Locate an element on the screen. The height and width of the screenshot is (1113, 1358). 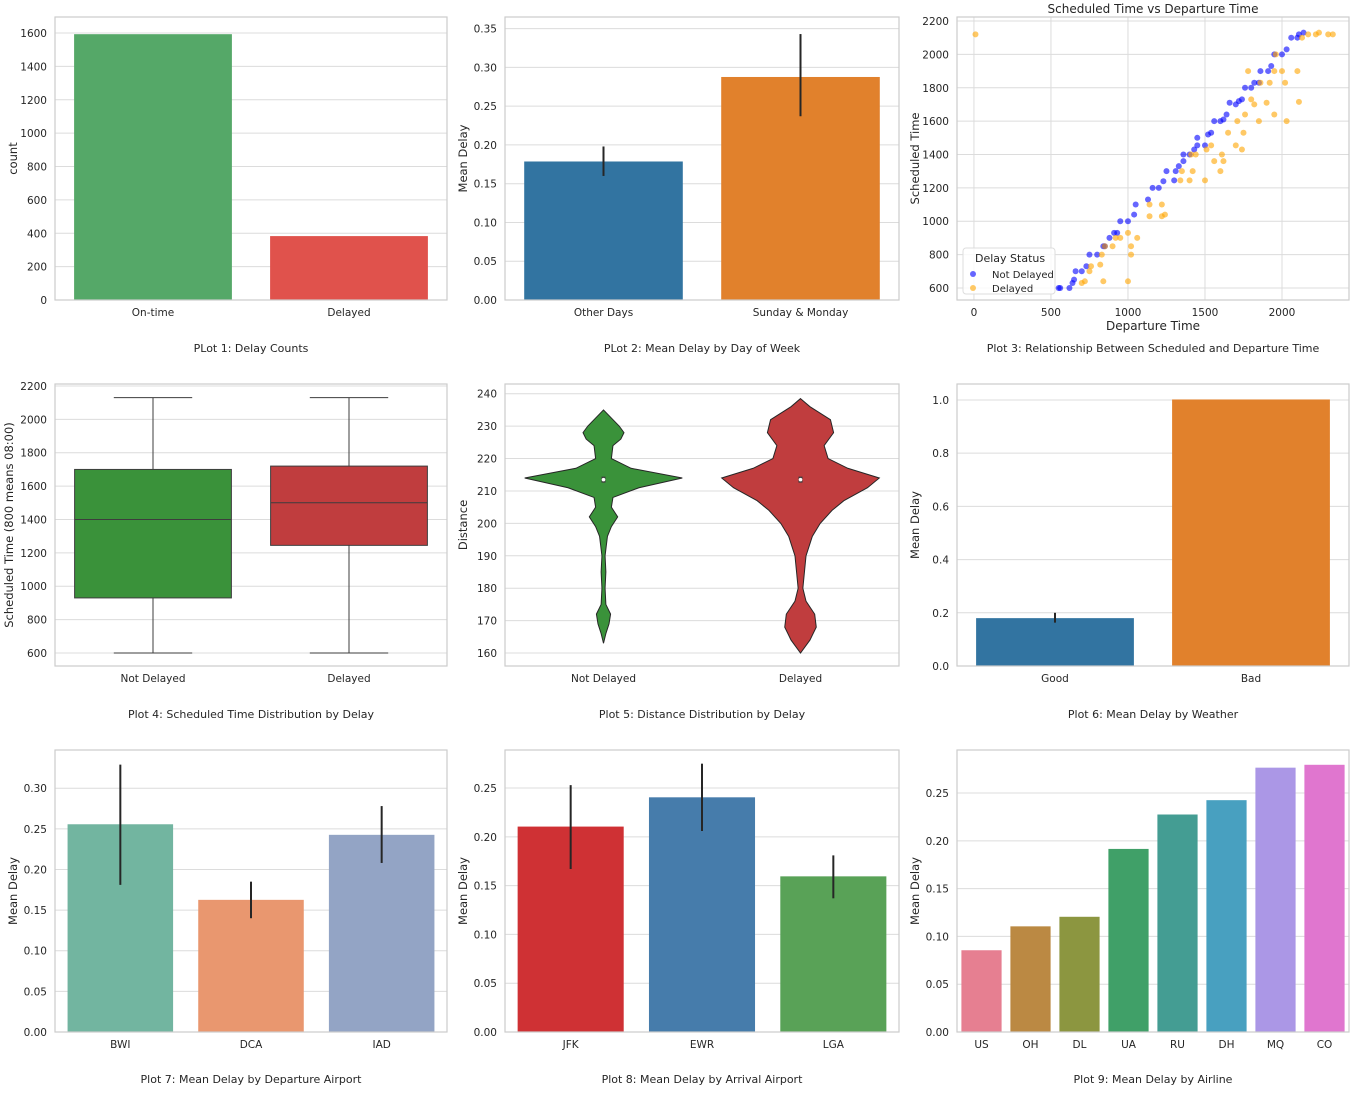
y-tick-label: 0.25 is located at coordinates (485, 107).